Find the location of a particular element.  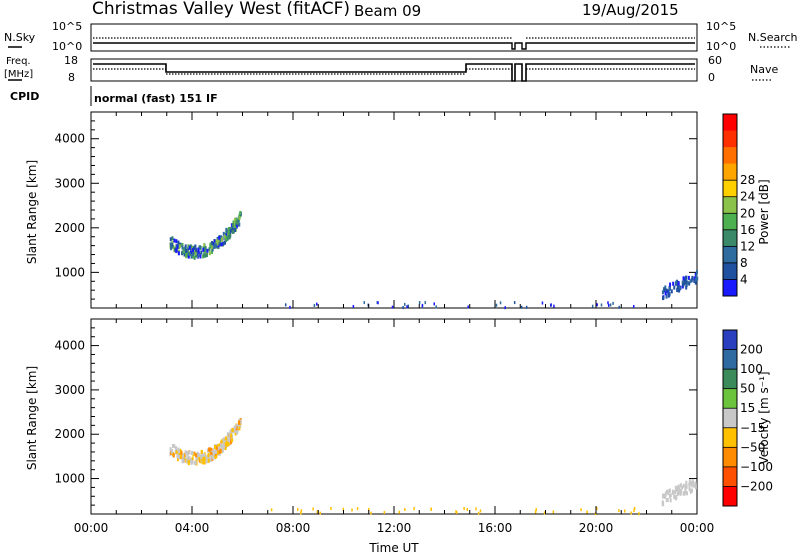

velocity-y-tick-label: 4000 is located at coordinates (69, 346).